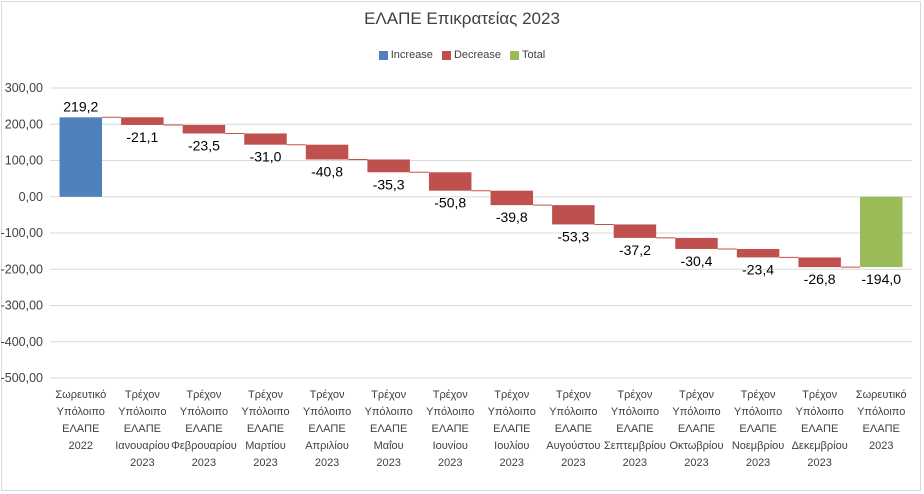  Describe the element at coordinates (22, 233) in the screenshot. I see `y-tick-label: -100,00` at that location.